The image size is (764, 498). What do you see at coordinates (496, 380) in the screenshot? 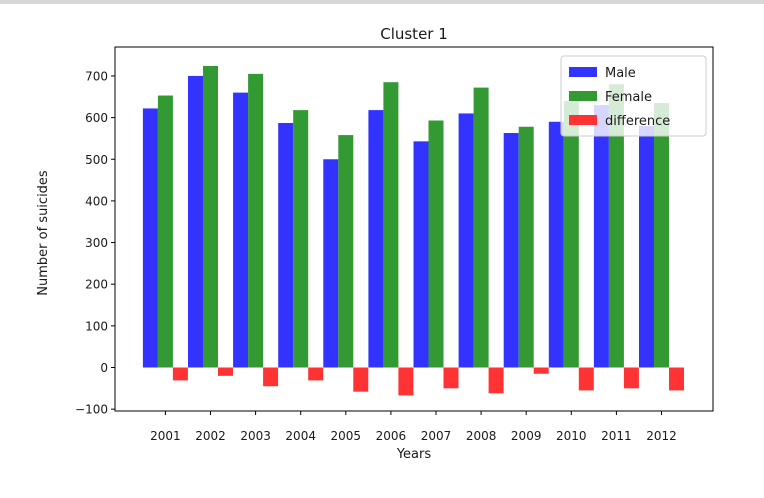
I see `bar-difference-2008` at bounding box center [496, 380].